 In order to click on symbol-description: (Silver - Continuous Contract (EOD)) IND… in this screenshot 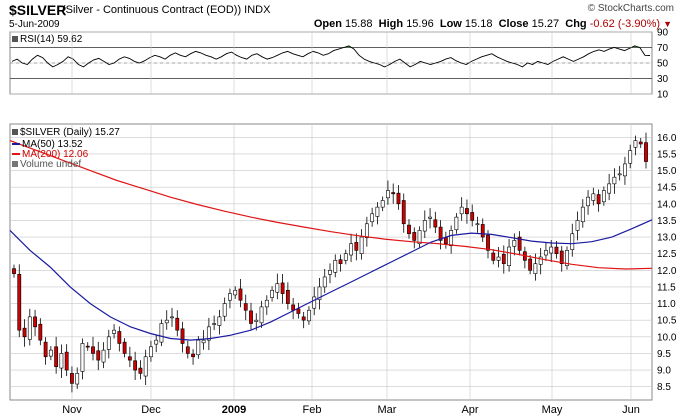, I will do `click(166, 10)`.